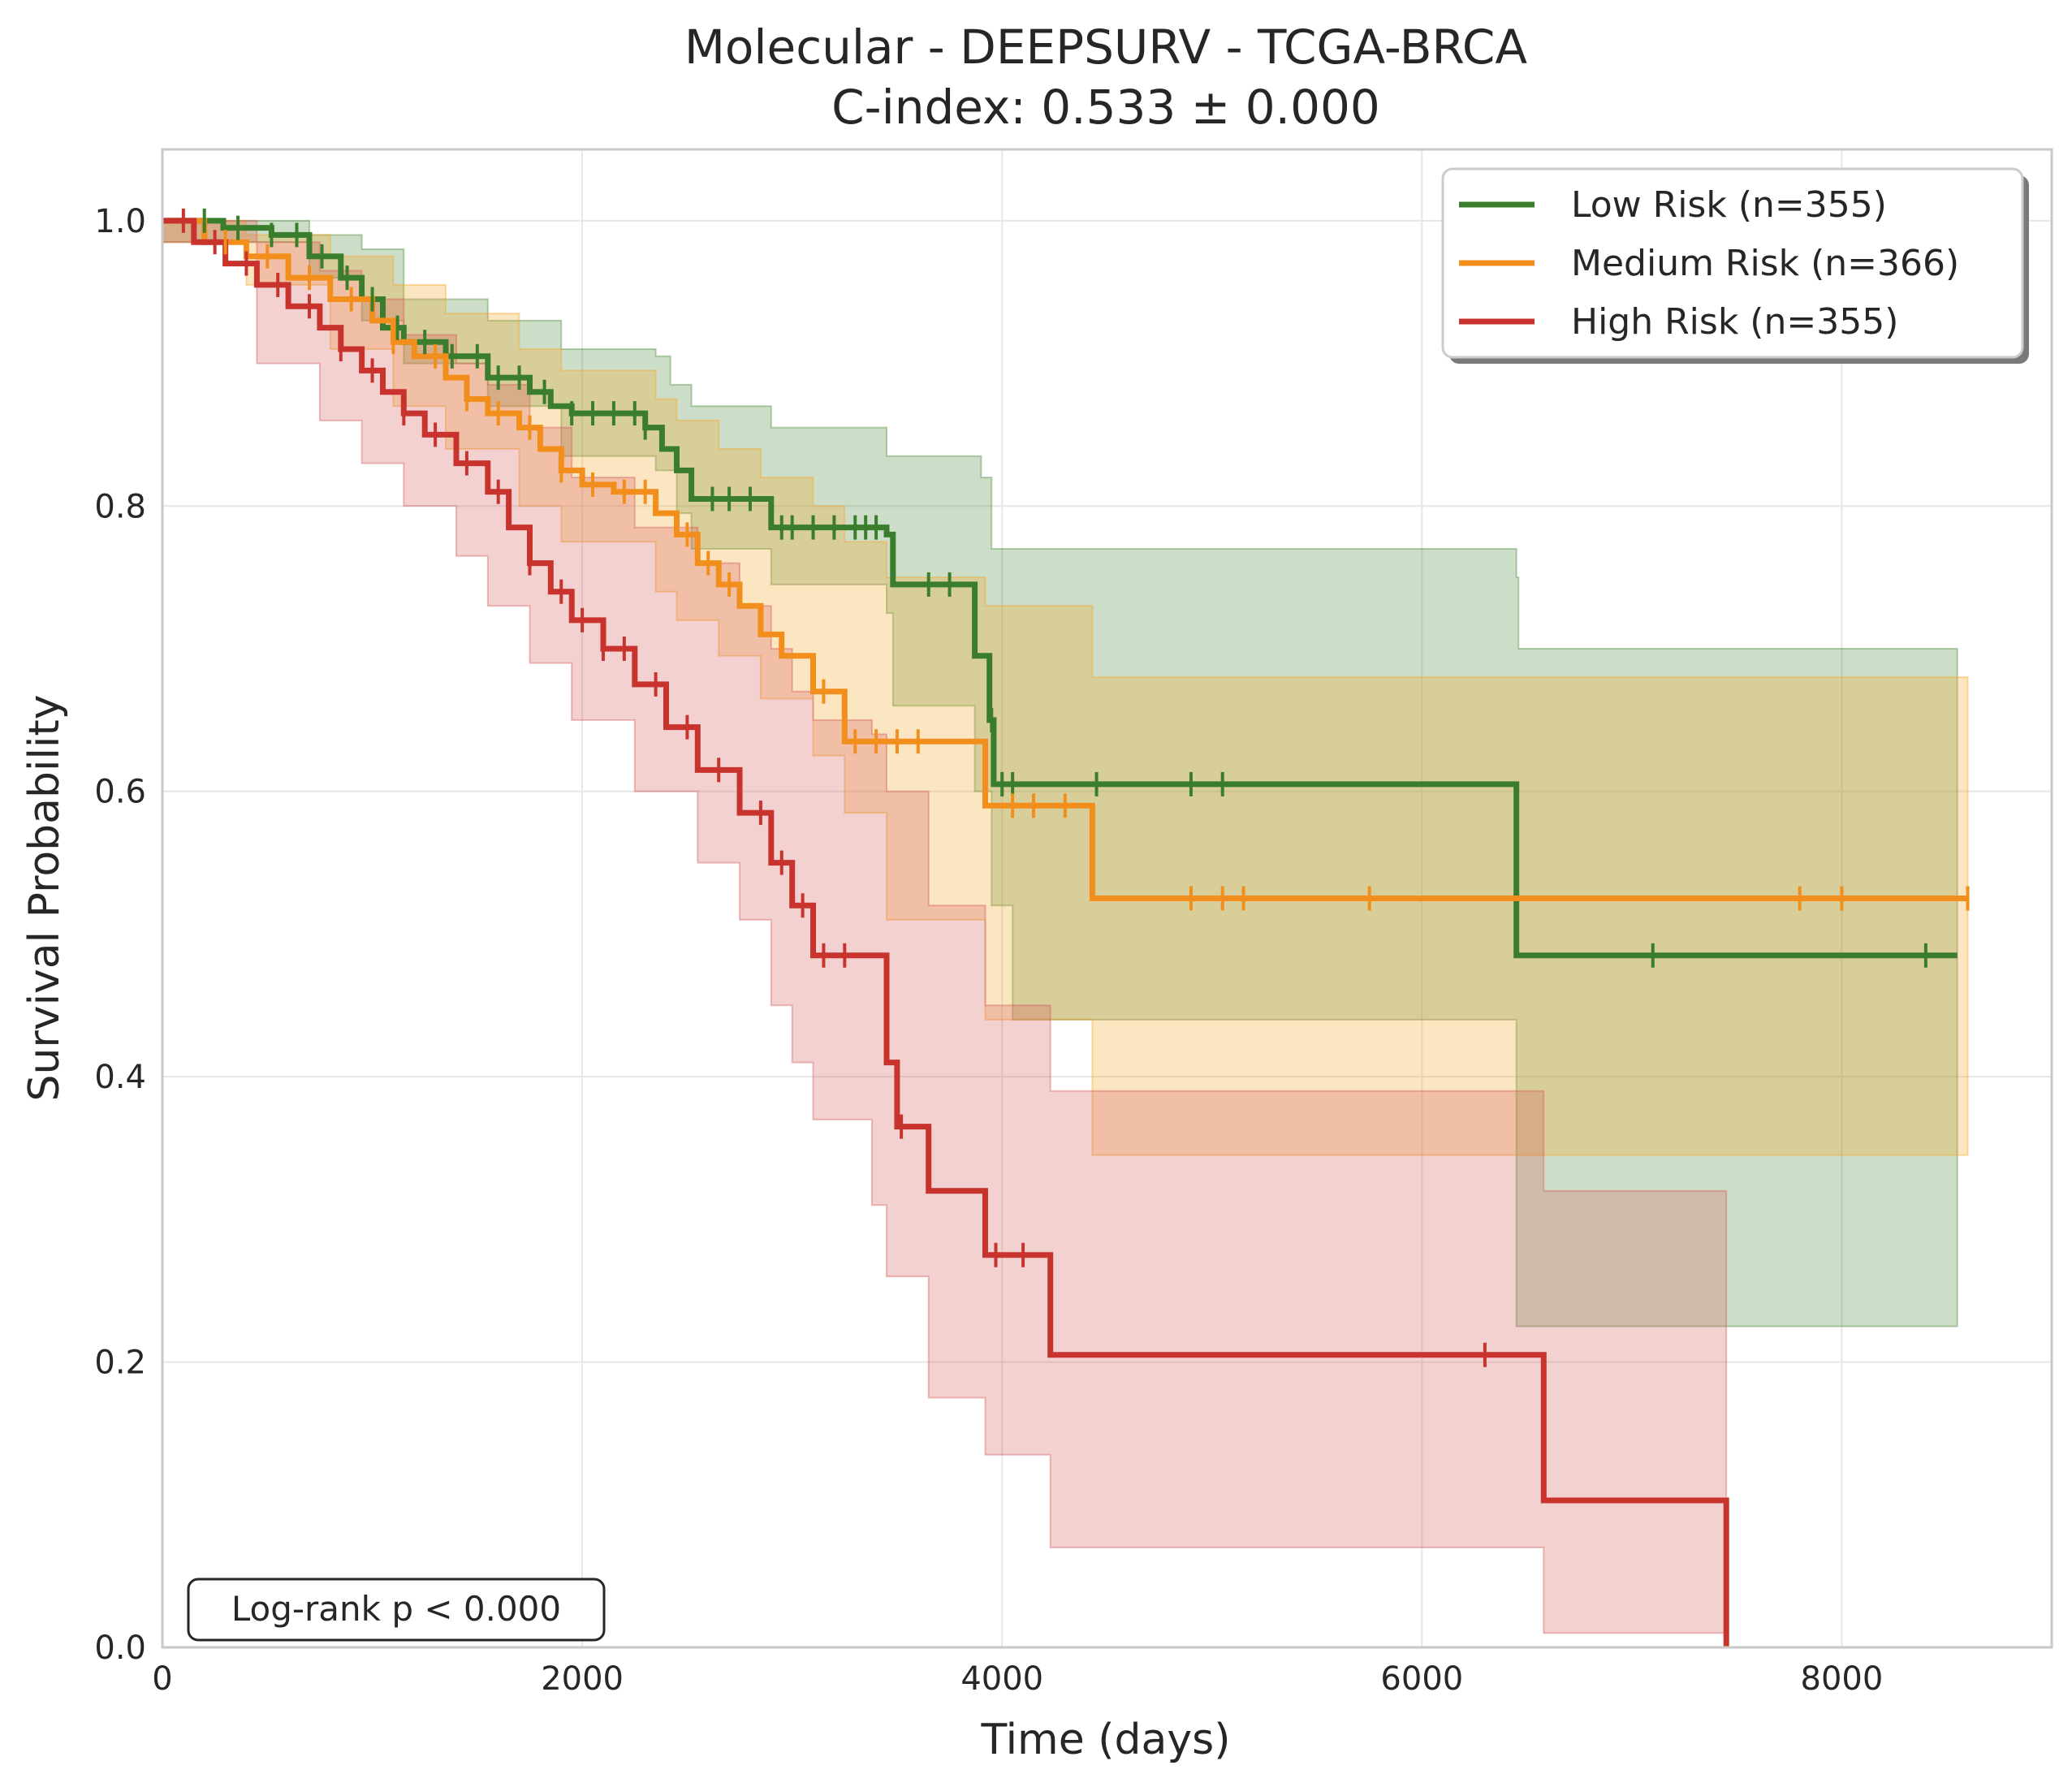  What do you see at coordinates (1843, 1679) in the screenshot?
I see `x-tick-label: 8000` at bounding box center [1843, 1679].